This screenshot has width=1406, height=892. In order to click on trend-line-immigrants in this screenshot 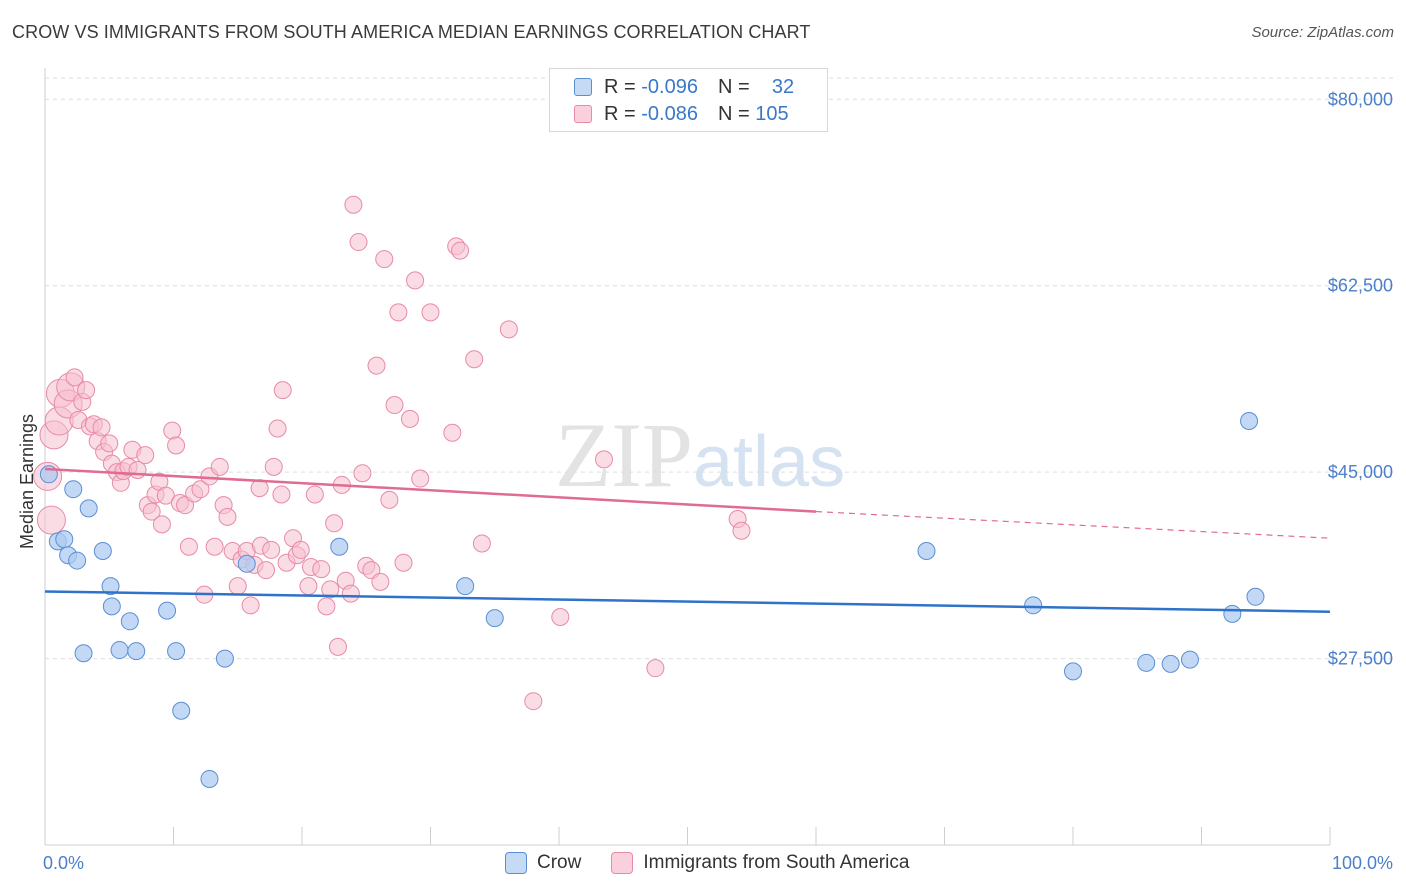, I will do `click(430, 490)`.